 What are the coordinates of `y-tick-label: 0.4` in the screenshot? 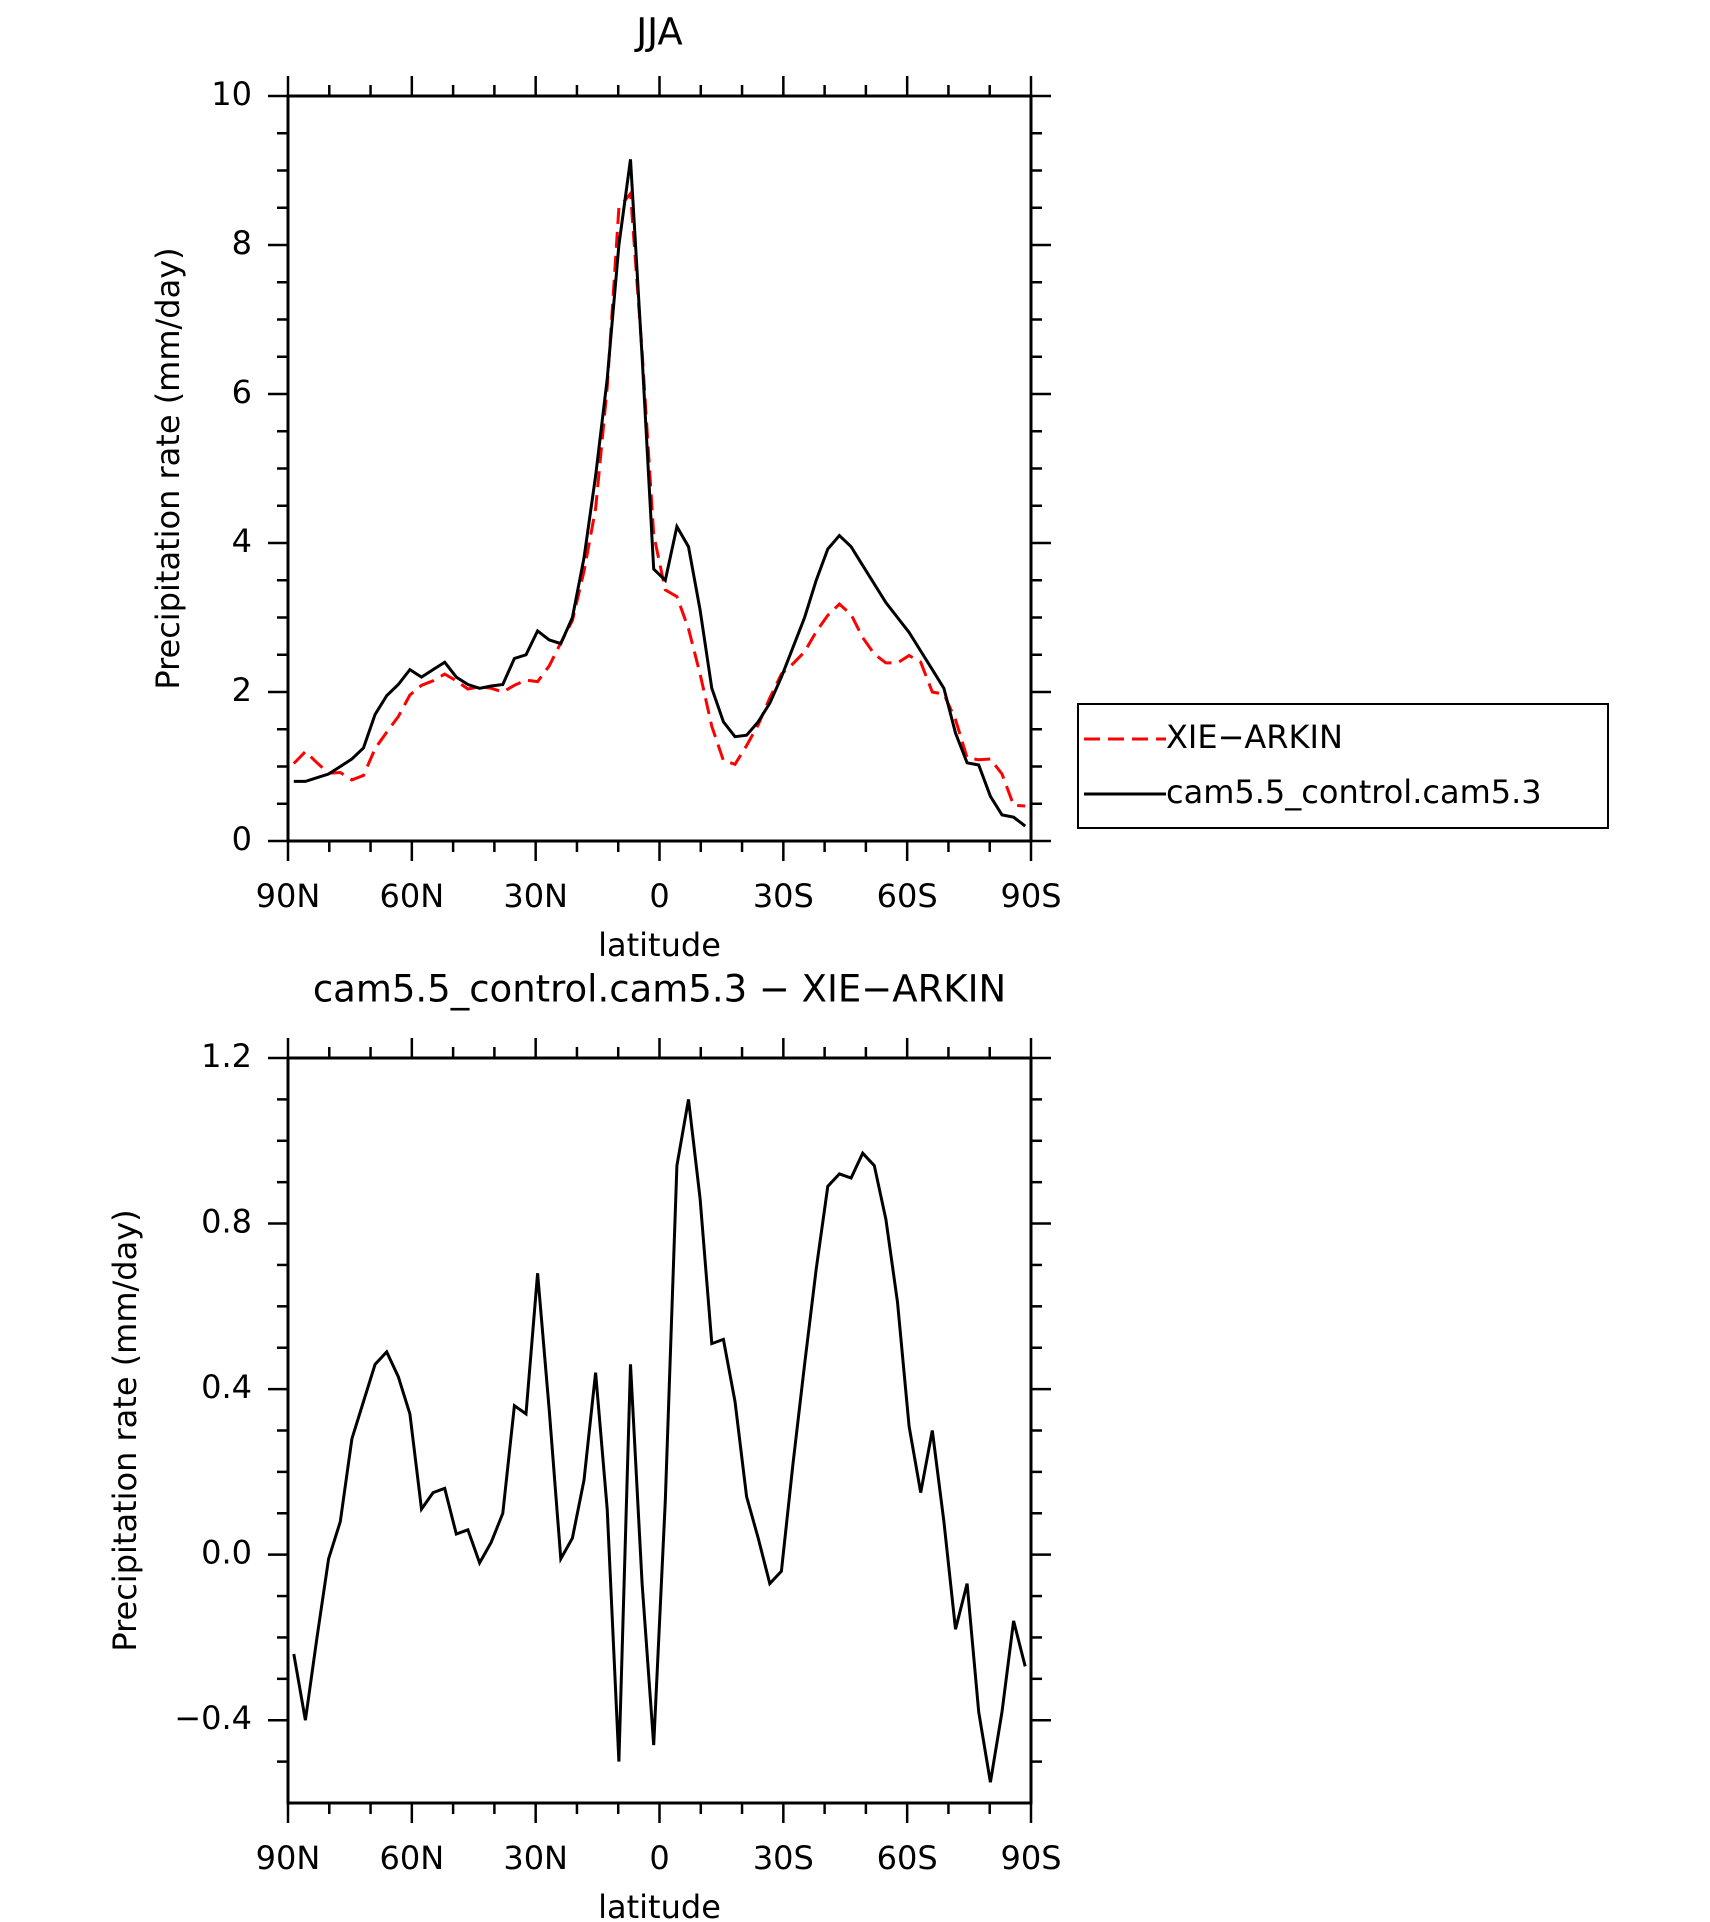 It's located at (226, 1387).